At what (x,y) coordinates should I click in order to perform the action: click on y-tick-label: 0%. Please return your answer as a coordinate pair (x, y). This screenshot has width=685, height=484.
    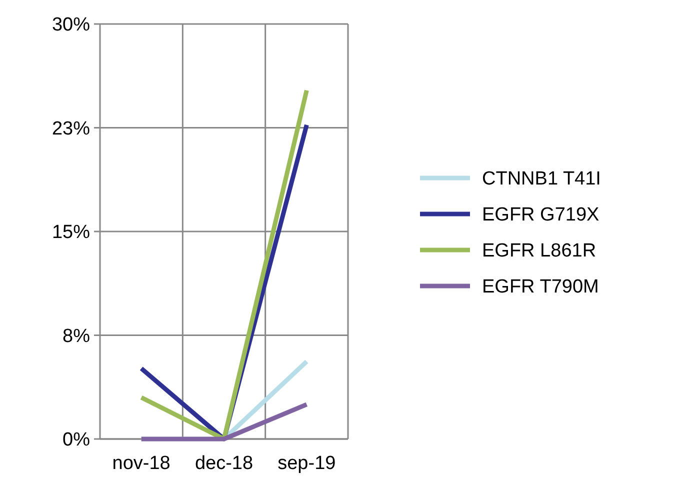
    Looking at the image, I should click on (76, 440).